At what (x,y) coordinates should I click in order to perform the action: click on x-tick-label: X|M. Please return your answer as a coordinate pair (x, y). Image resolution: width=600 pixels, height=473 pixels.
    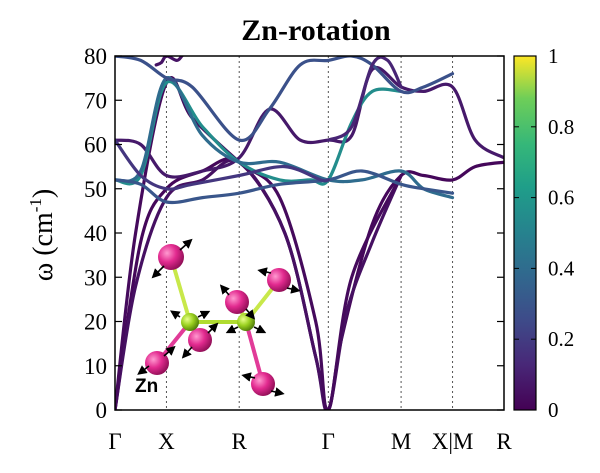
    Looking at the image, I should click on (453, 441).